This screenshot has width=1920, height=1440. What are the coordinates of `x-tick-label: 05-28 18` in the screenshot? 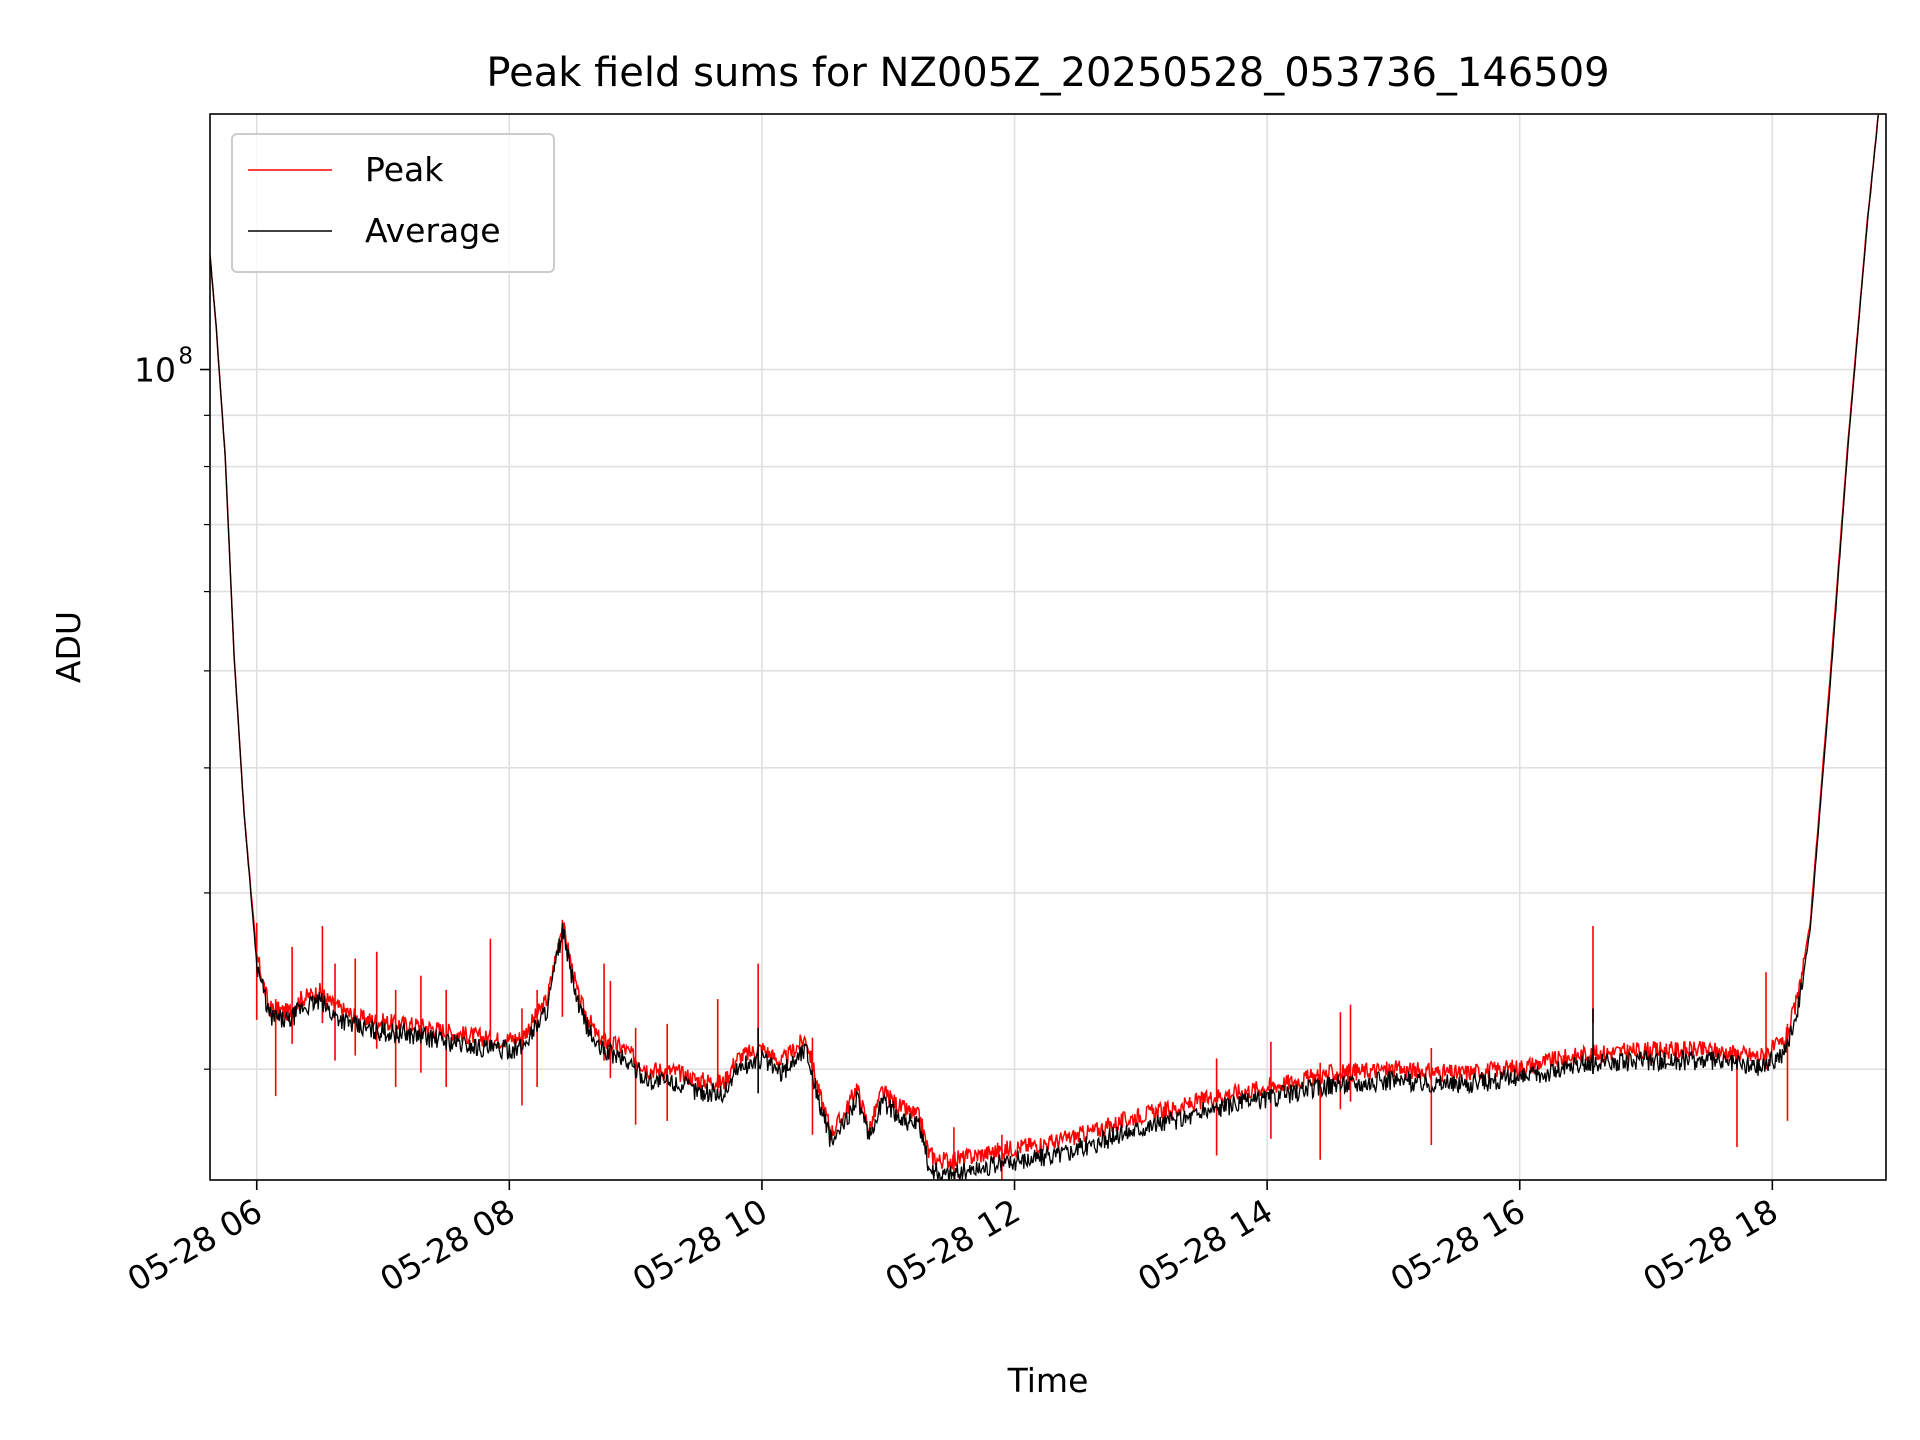 It's located at (1710, 1245).